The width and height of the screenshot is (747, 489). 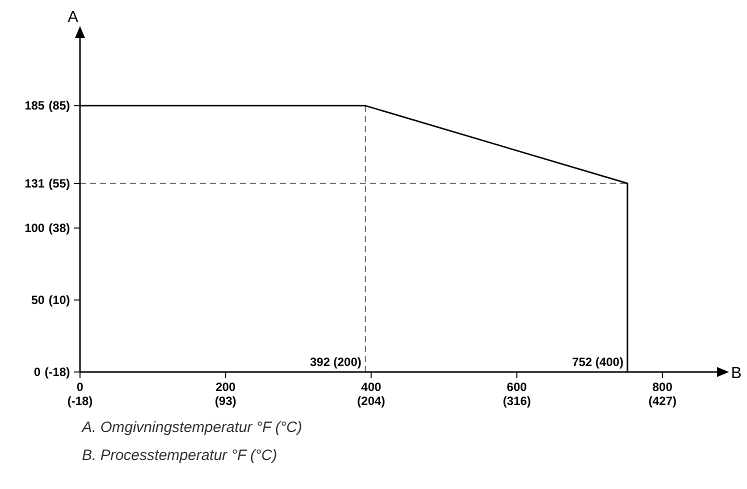 What do you see at coordinates (517, 387) in the screenshot?
I see `x-tick-label: 600` at bounding box center [517, 387].